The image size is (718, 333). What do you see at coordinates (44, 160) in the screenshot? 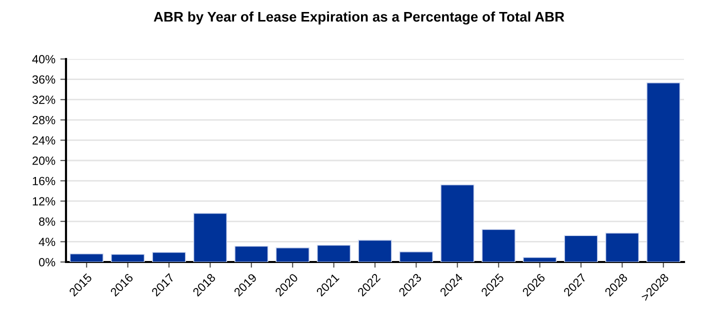
I see `y-tick-label: 20%` at bounding box center [44, 160].